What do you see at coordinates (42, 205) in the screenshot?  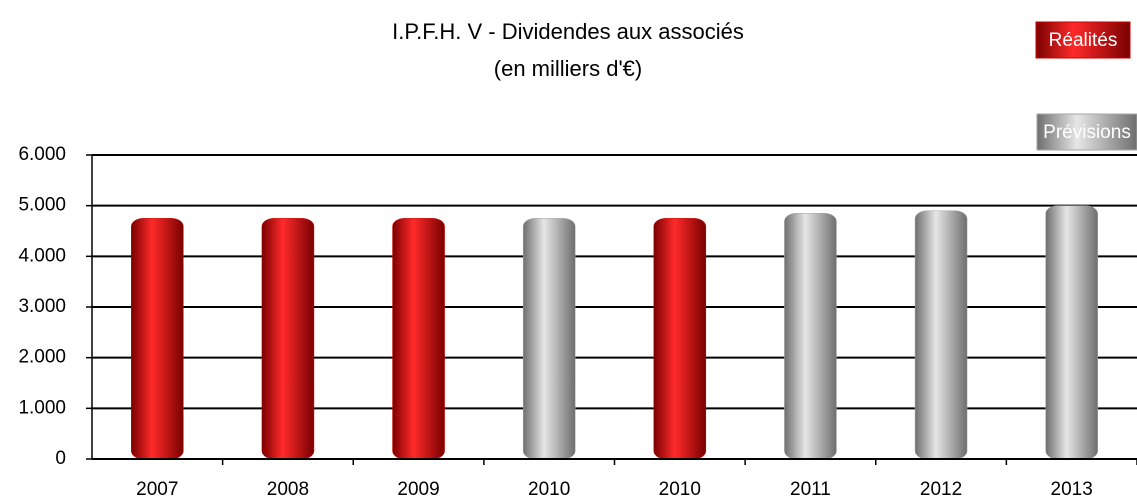 I see `y-tick-label: 5.000` at bounding box center [42, 205].